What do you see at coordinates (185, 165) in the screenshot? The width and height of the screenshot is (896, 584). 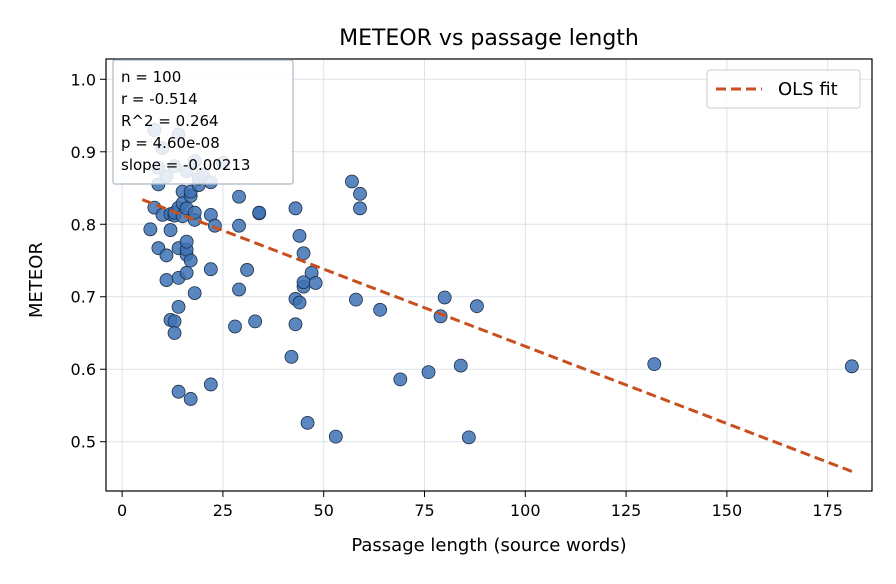 I see `stat-slope: slope = -0.00213` at bounding box center [185, 165].